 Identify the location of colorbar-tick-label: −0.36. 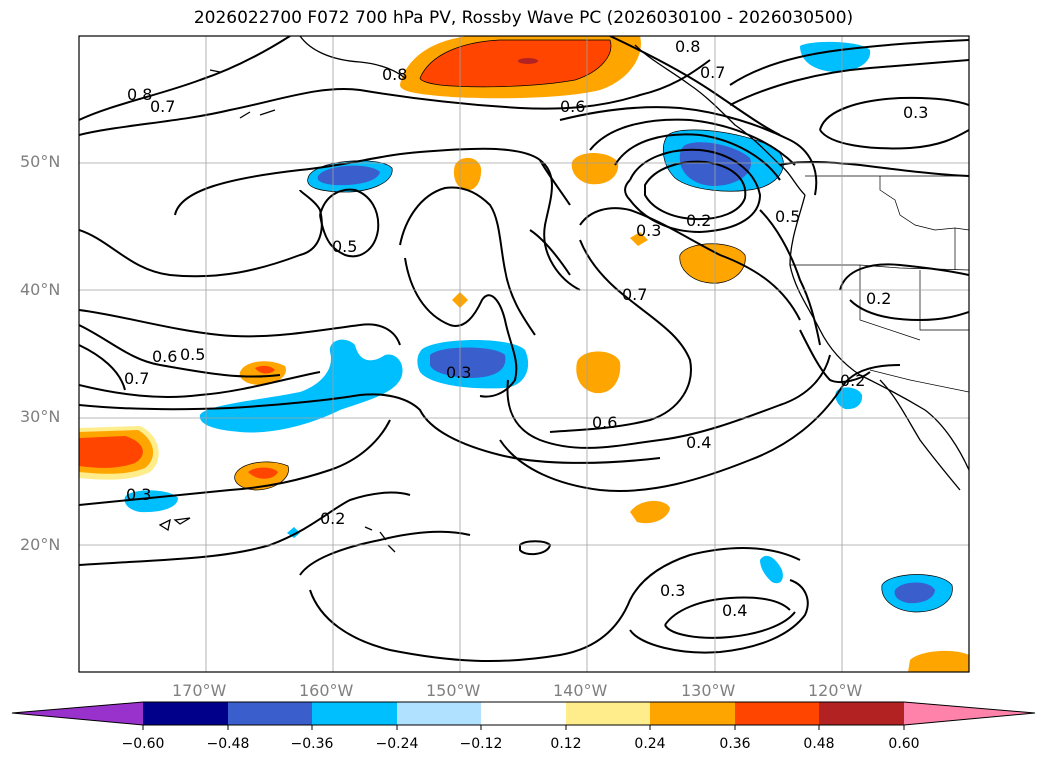
(312, 744).